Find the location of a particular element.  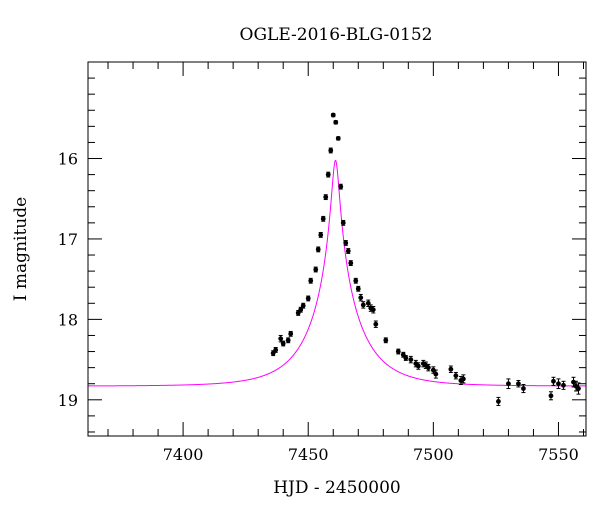

y-tick-label: 18 is located at coordinates (68, 319).